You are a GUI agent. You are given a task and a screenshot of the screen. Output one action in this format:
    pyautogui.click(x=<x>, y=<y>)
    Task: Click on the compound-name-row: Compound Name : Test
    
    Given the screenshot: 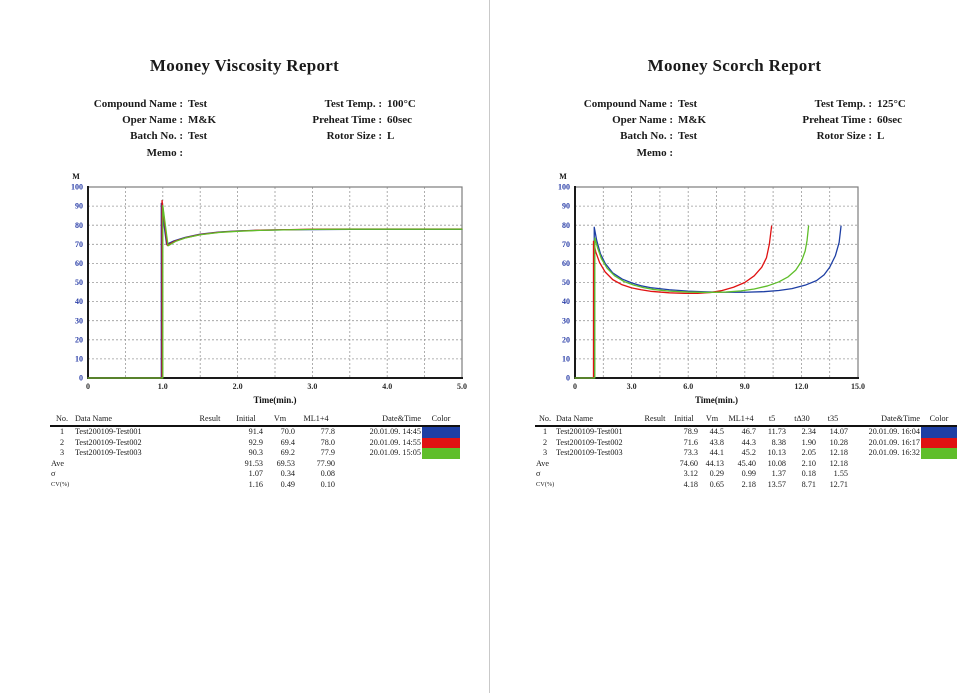 What is the action you would take?
    pyautogui.click(x=662, y=104)
    